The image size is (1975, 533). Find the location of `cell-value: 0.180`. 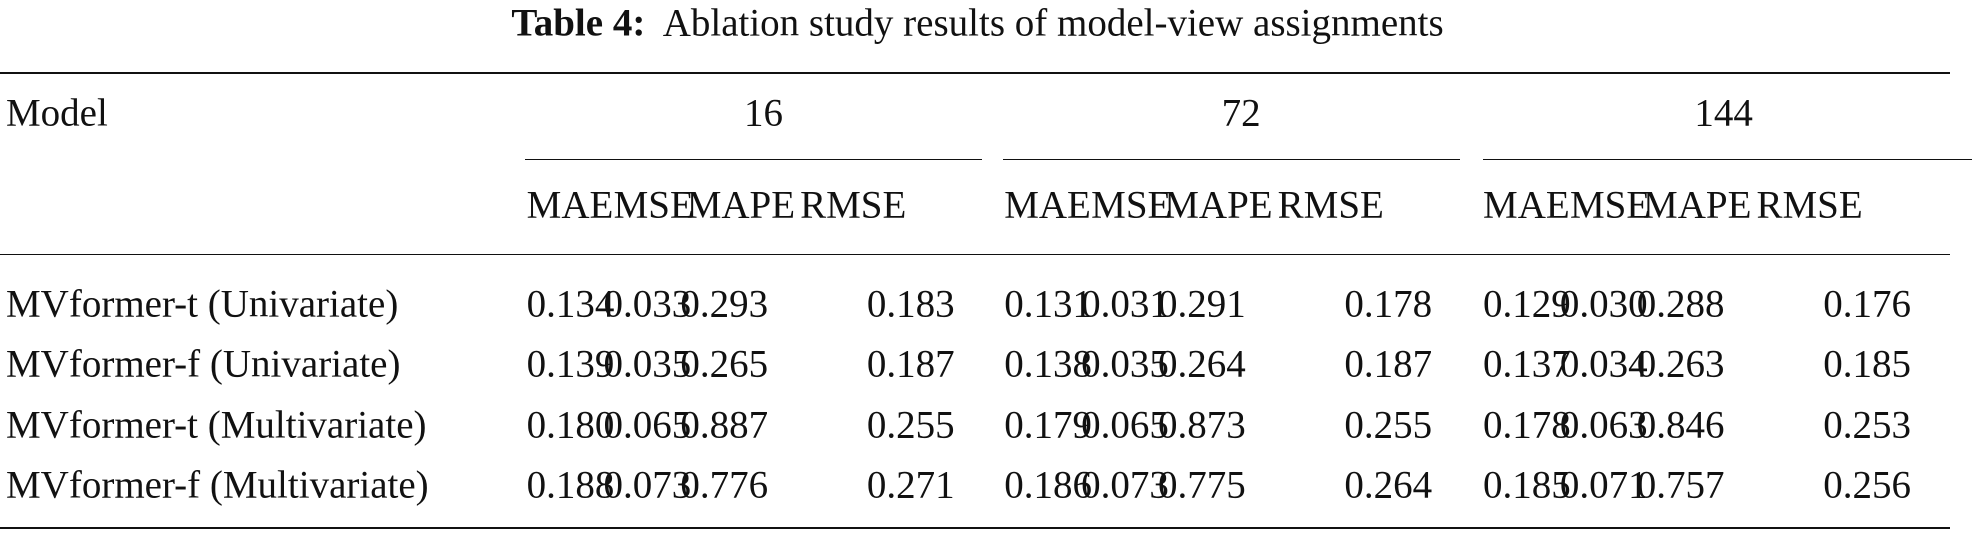

cell-value: 0.180 is located at coordinates (570, 425).